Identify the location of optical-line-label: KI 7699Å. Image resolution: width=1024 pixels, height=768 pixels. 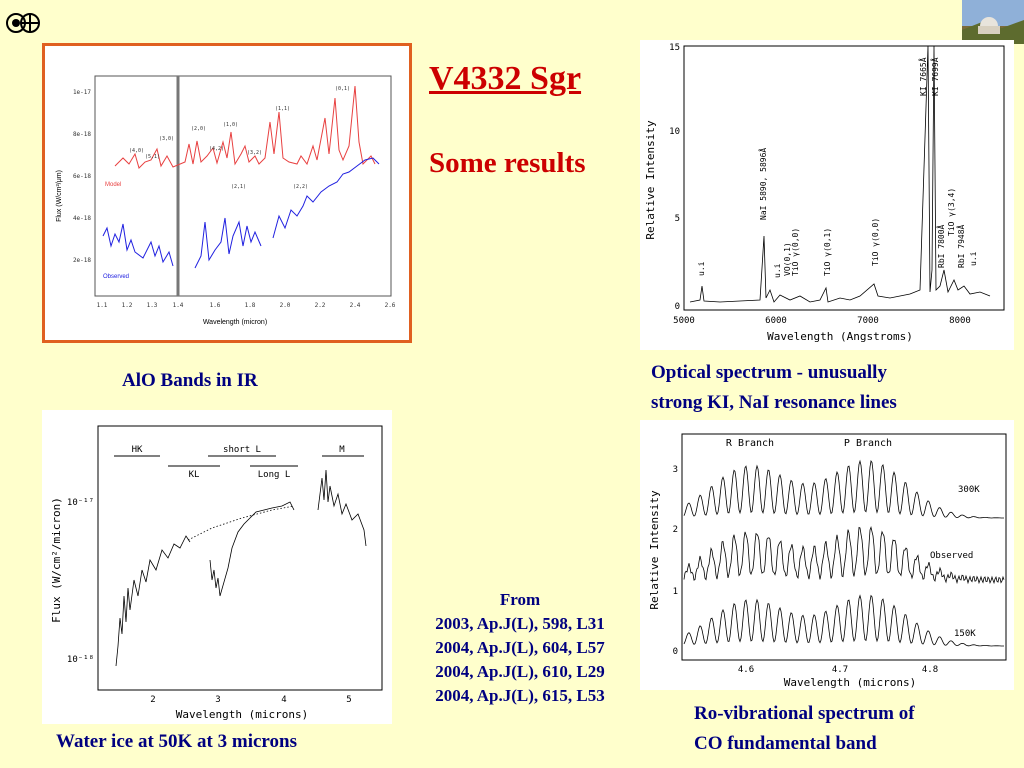
(934, 76).